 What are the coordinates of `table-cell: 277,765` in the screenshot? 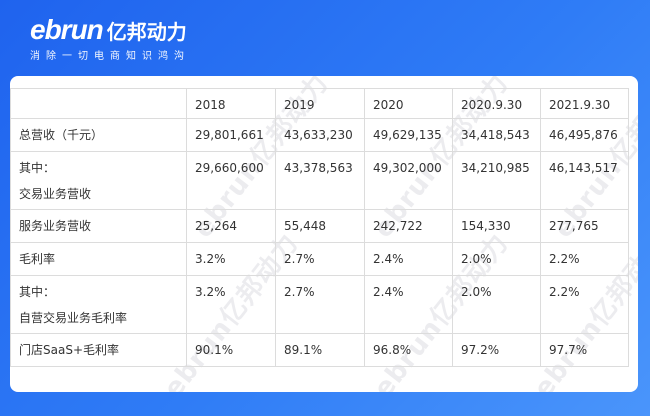 It's located at (584, 226).